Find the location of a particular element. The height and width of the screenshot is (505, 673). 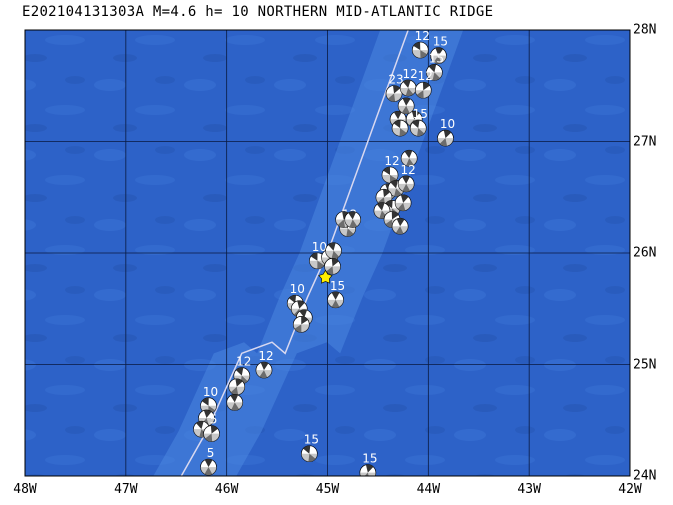

latitude-label: 26N is located at coordinates (645, 253).